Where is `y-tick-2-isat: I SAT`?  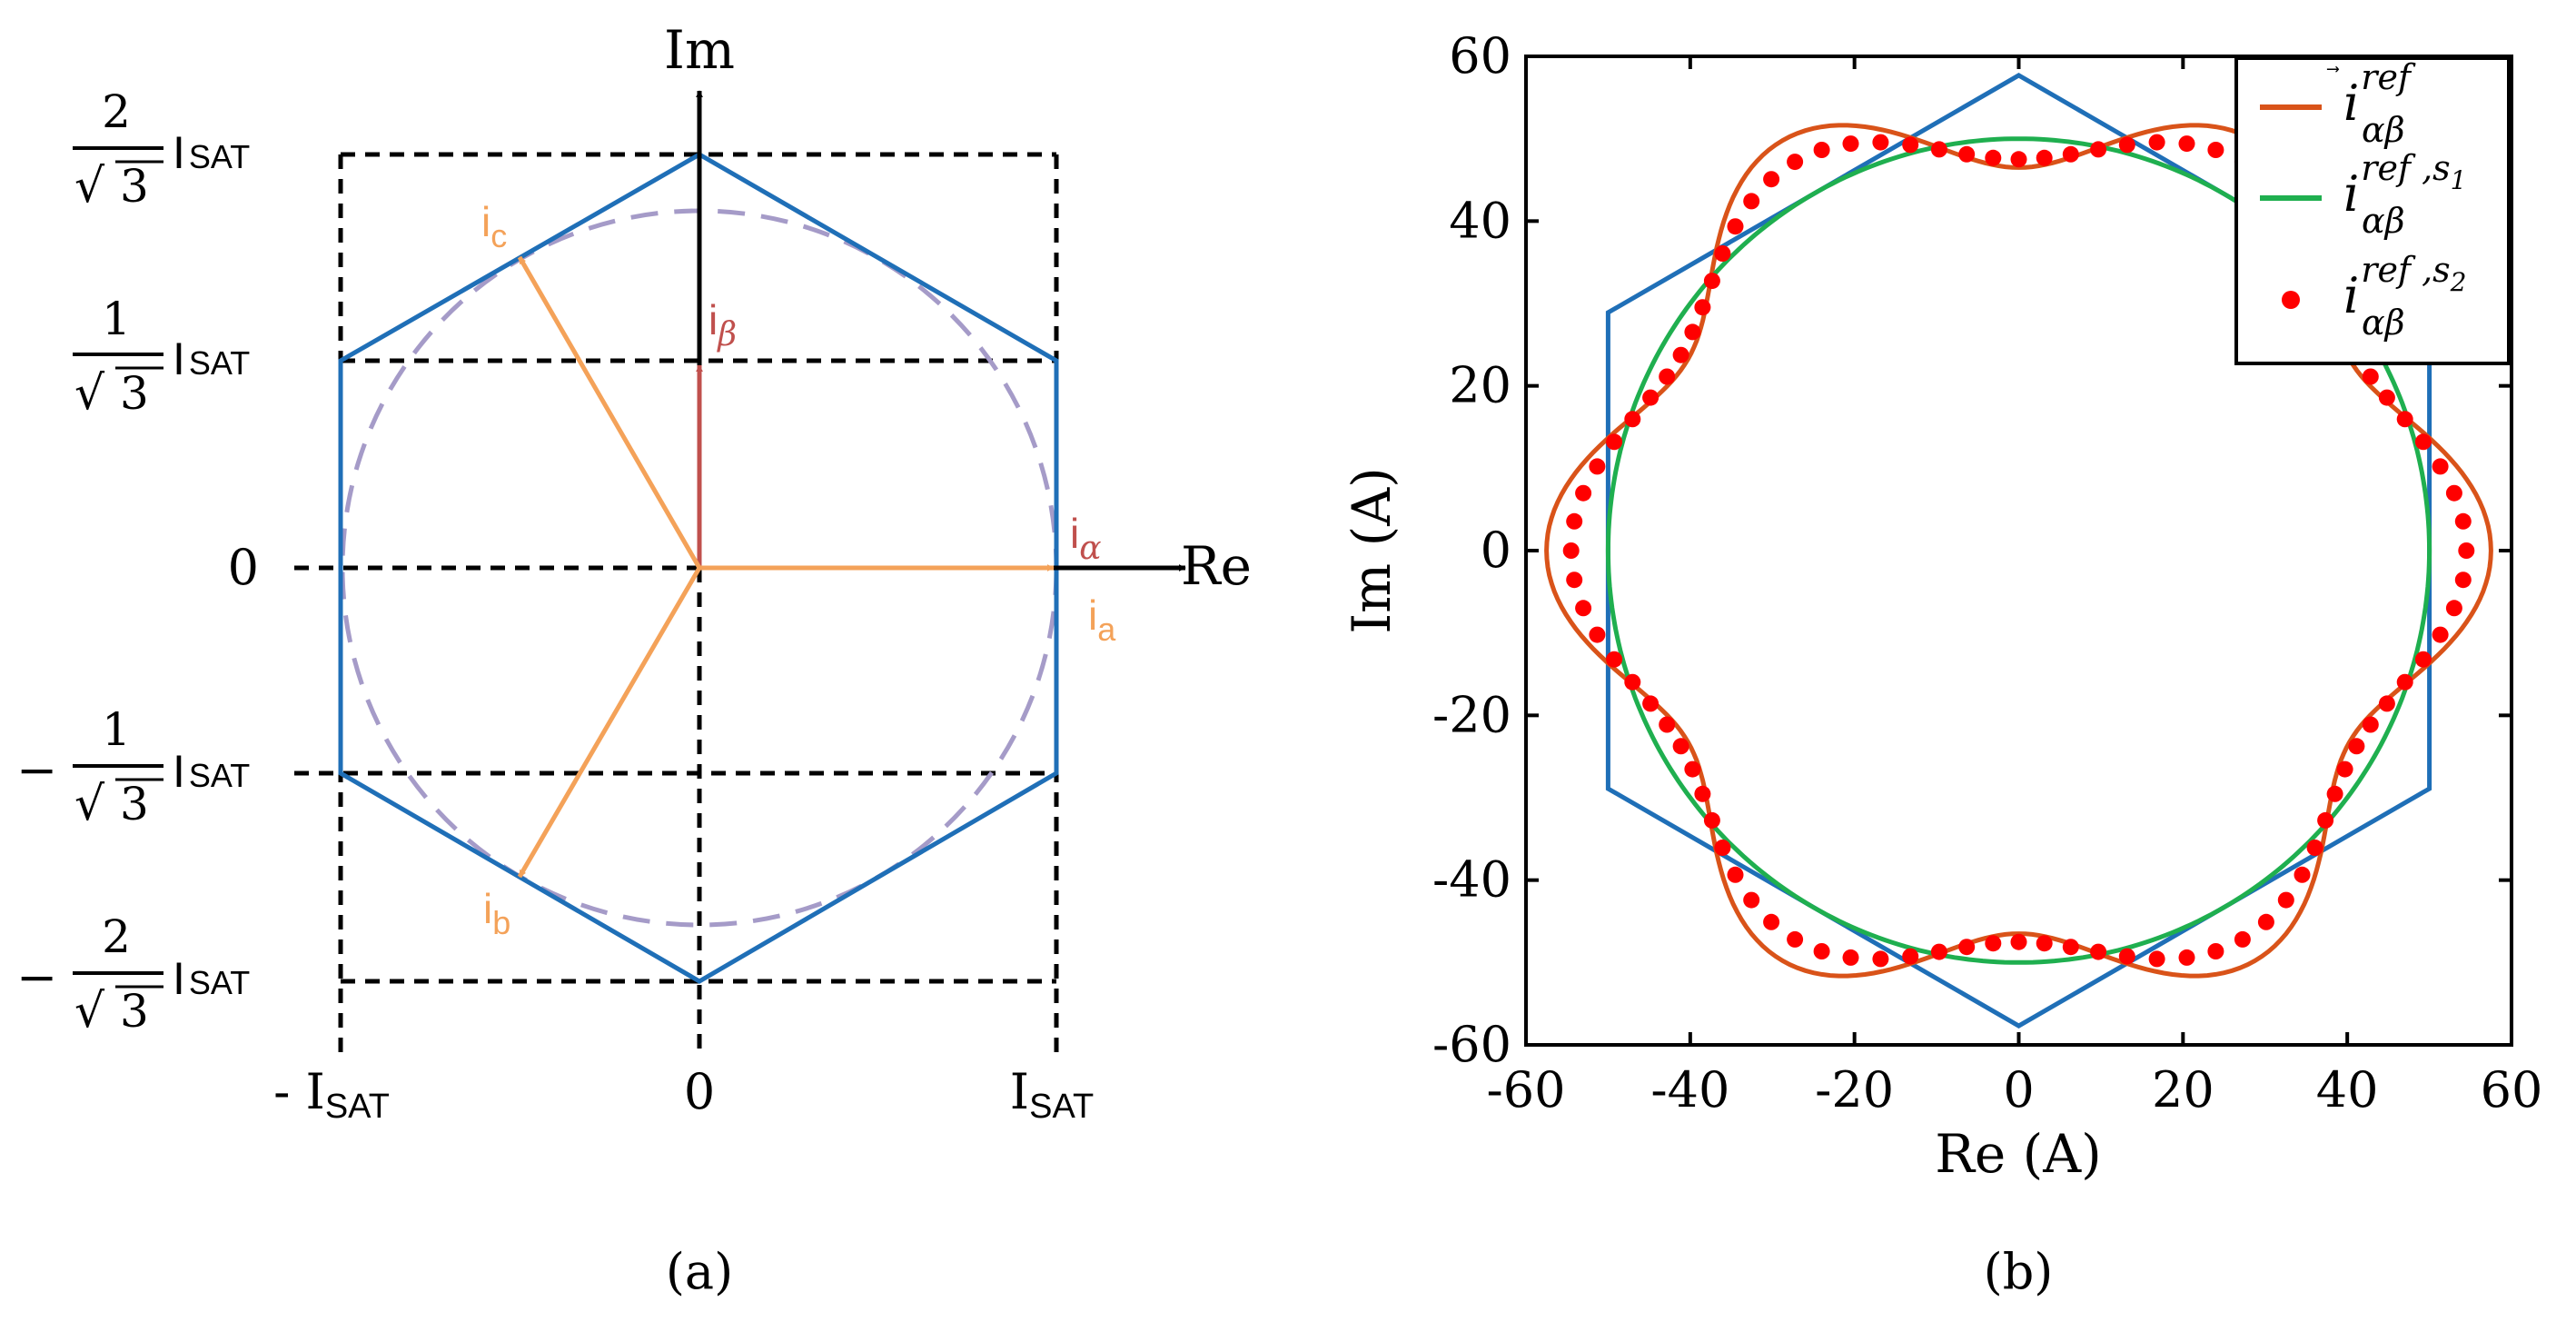
y-tick-2-isat: I SAT is located at coordinates (211, 152).